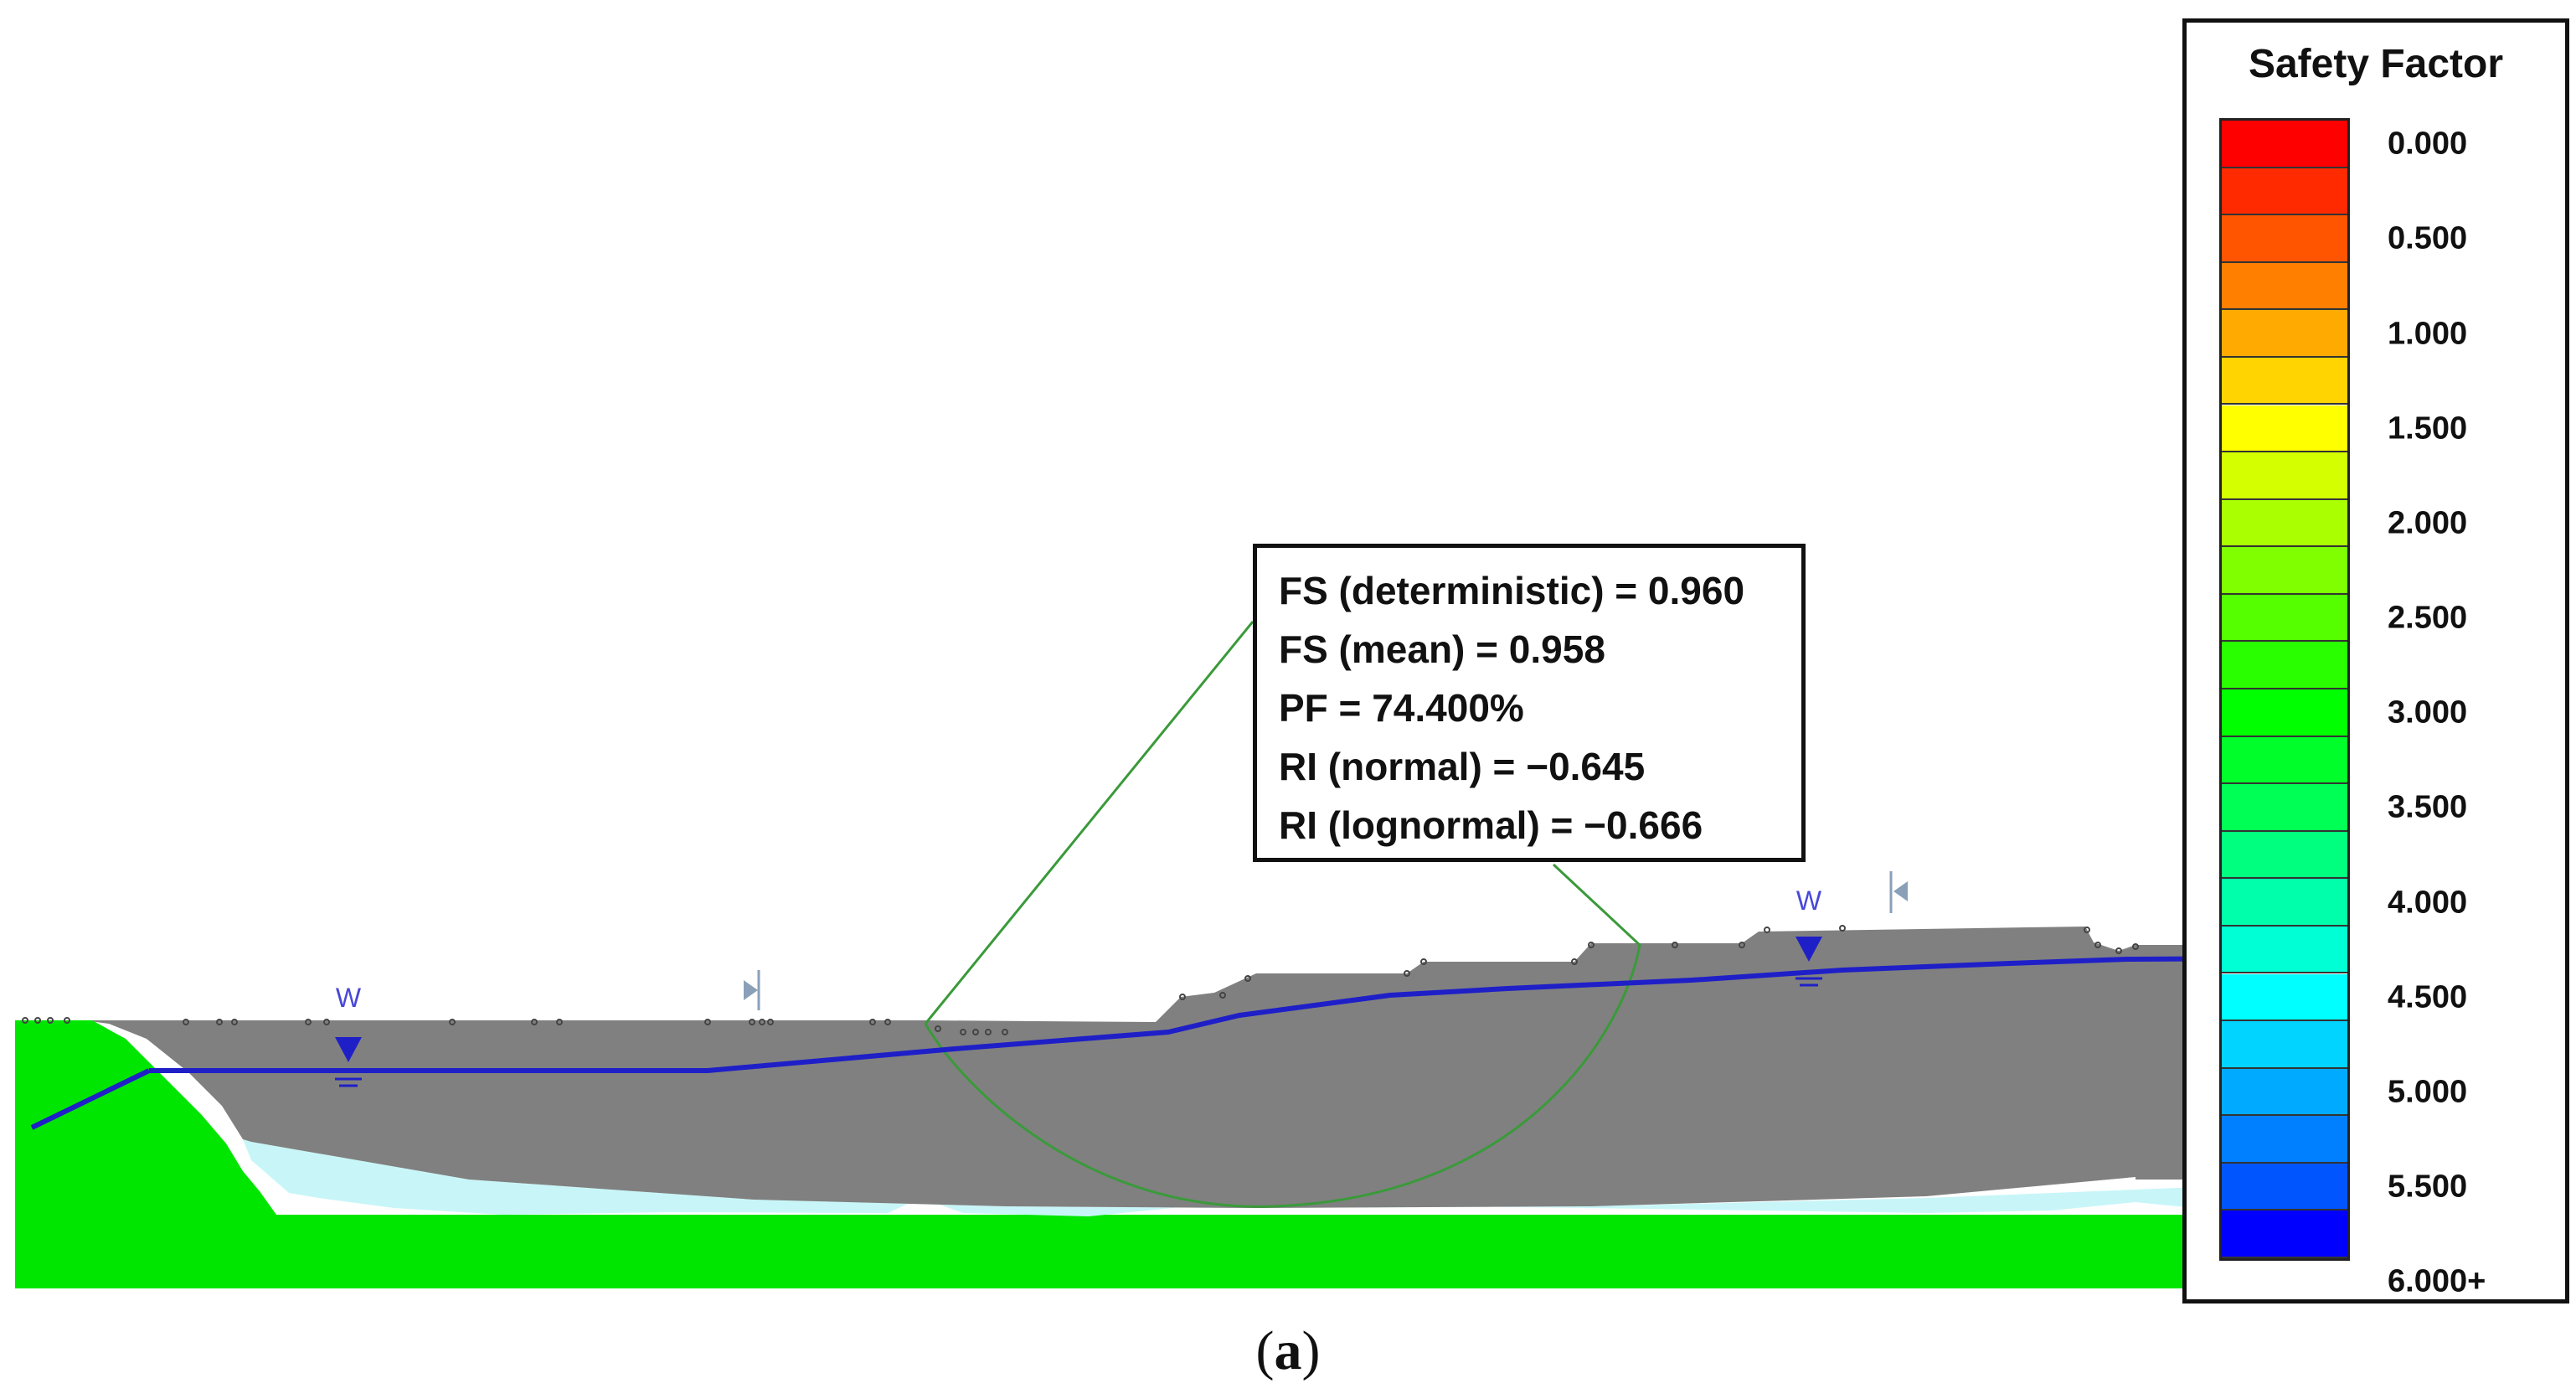  I want to click on legend-tick-label: 0.500, so click(2428, 238).